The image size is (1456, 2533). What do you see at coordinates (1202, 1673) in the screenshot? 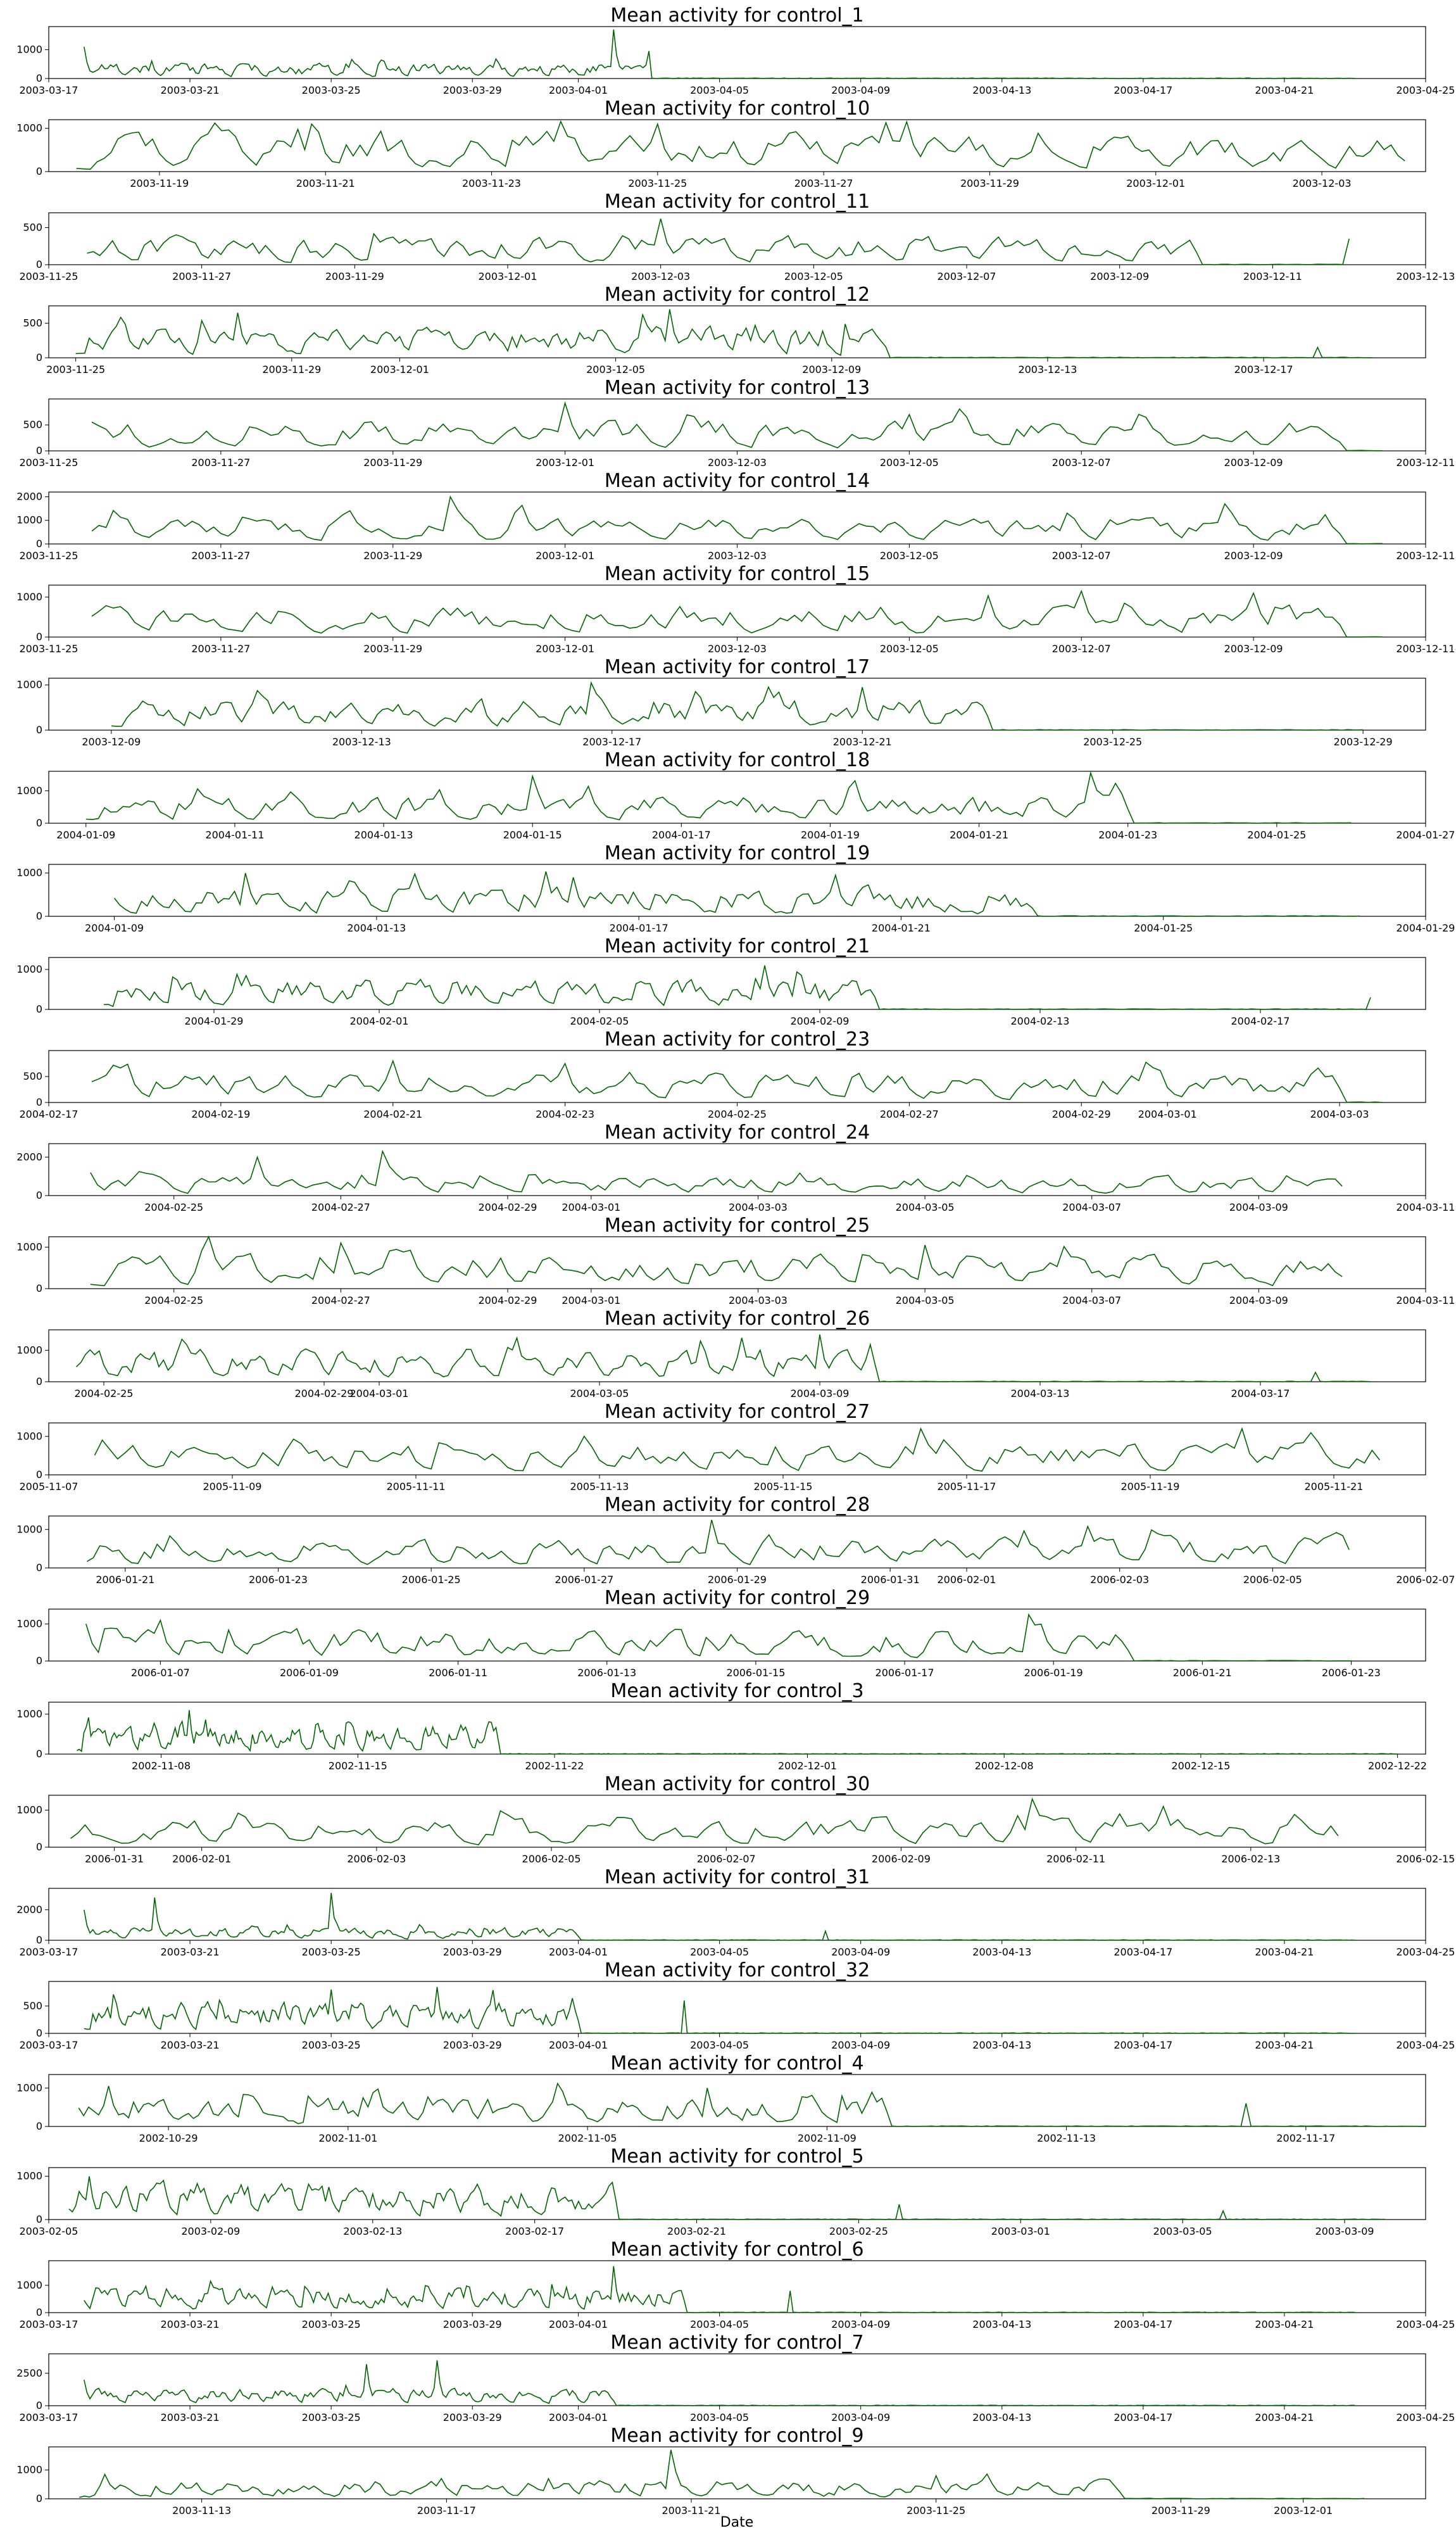
I see `x-tick-label: 2006-01-21` at bounding box center [1202, 1673].